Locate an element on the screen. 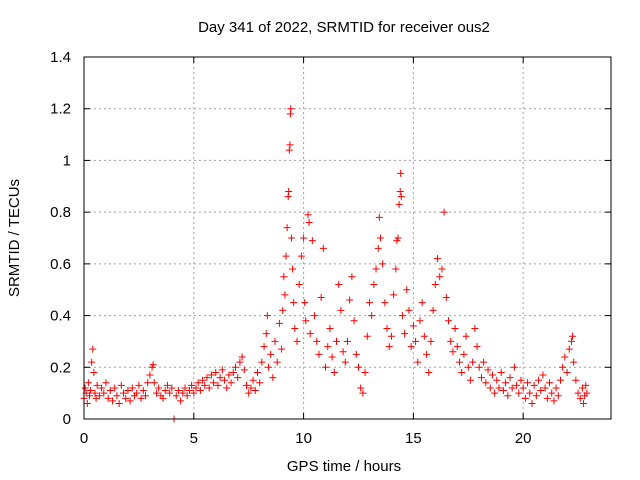 The height and width of the screenshot is (480, 640). x-tick-label: 20 is located at coordinates (523, 438).